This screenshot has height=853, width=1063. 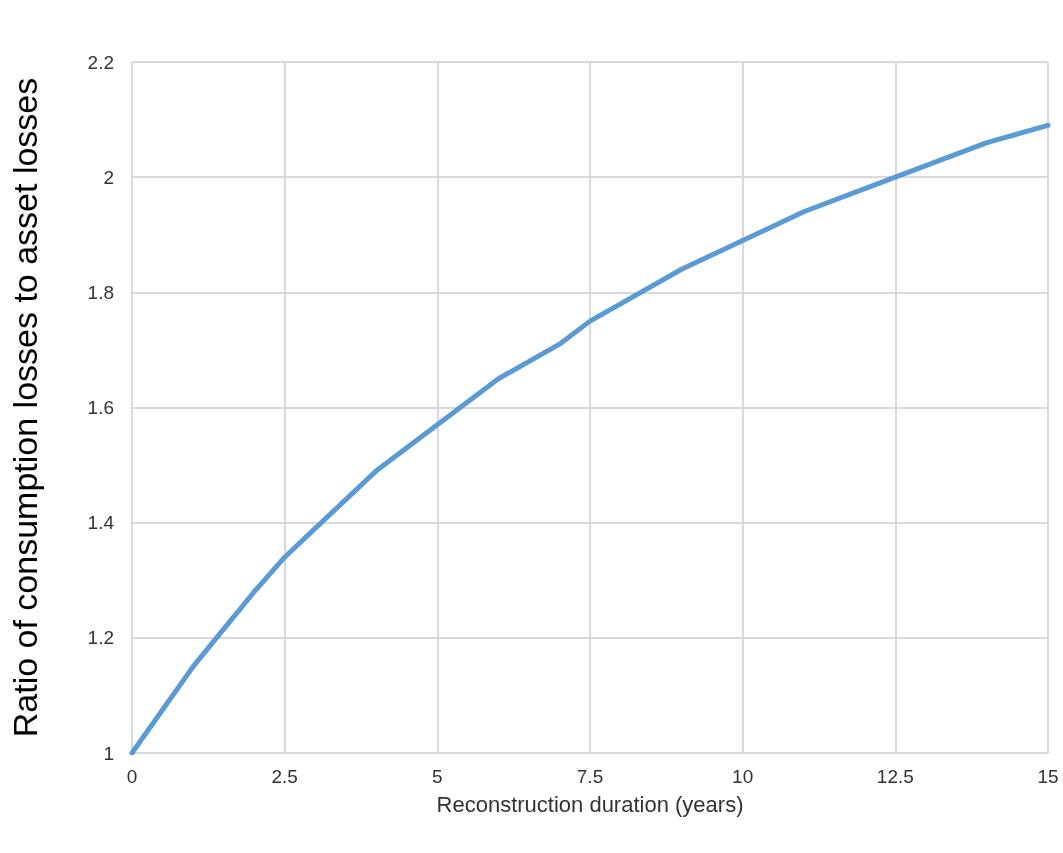 I want to click on y-tick-label: 1.6, so click(x=100, y=407).